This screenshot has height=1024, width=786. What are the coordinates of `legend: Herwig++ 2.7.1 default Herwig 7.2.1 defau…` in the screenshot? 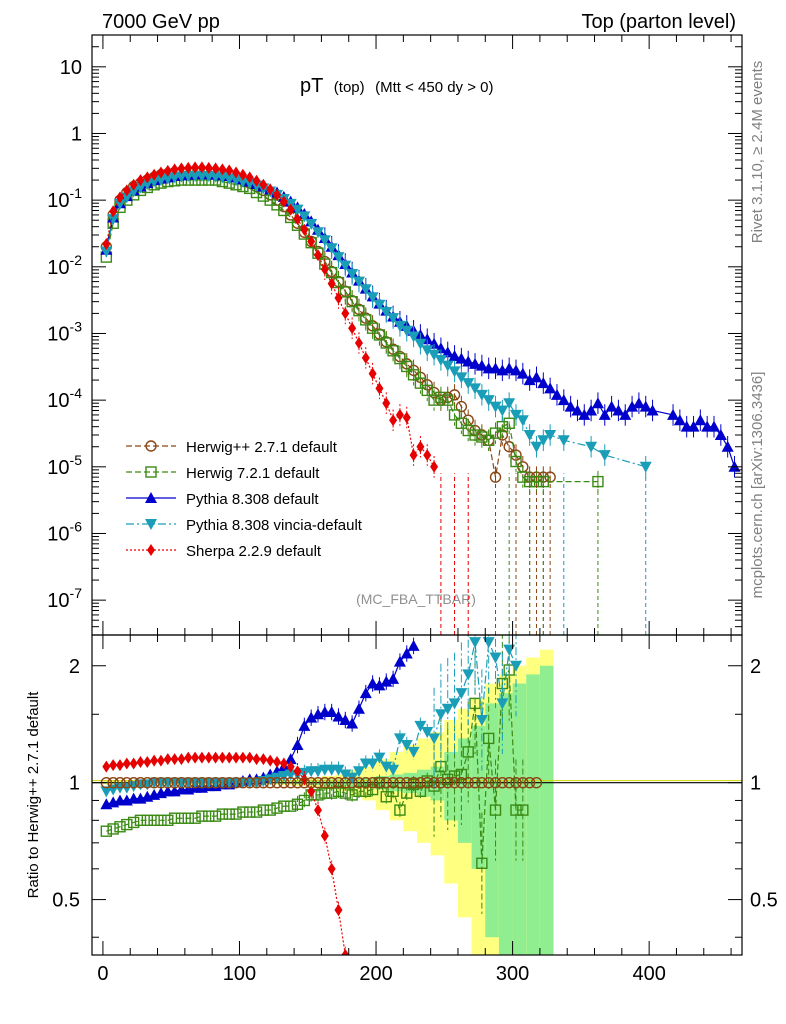 It's located at (244, 499).